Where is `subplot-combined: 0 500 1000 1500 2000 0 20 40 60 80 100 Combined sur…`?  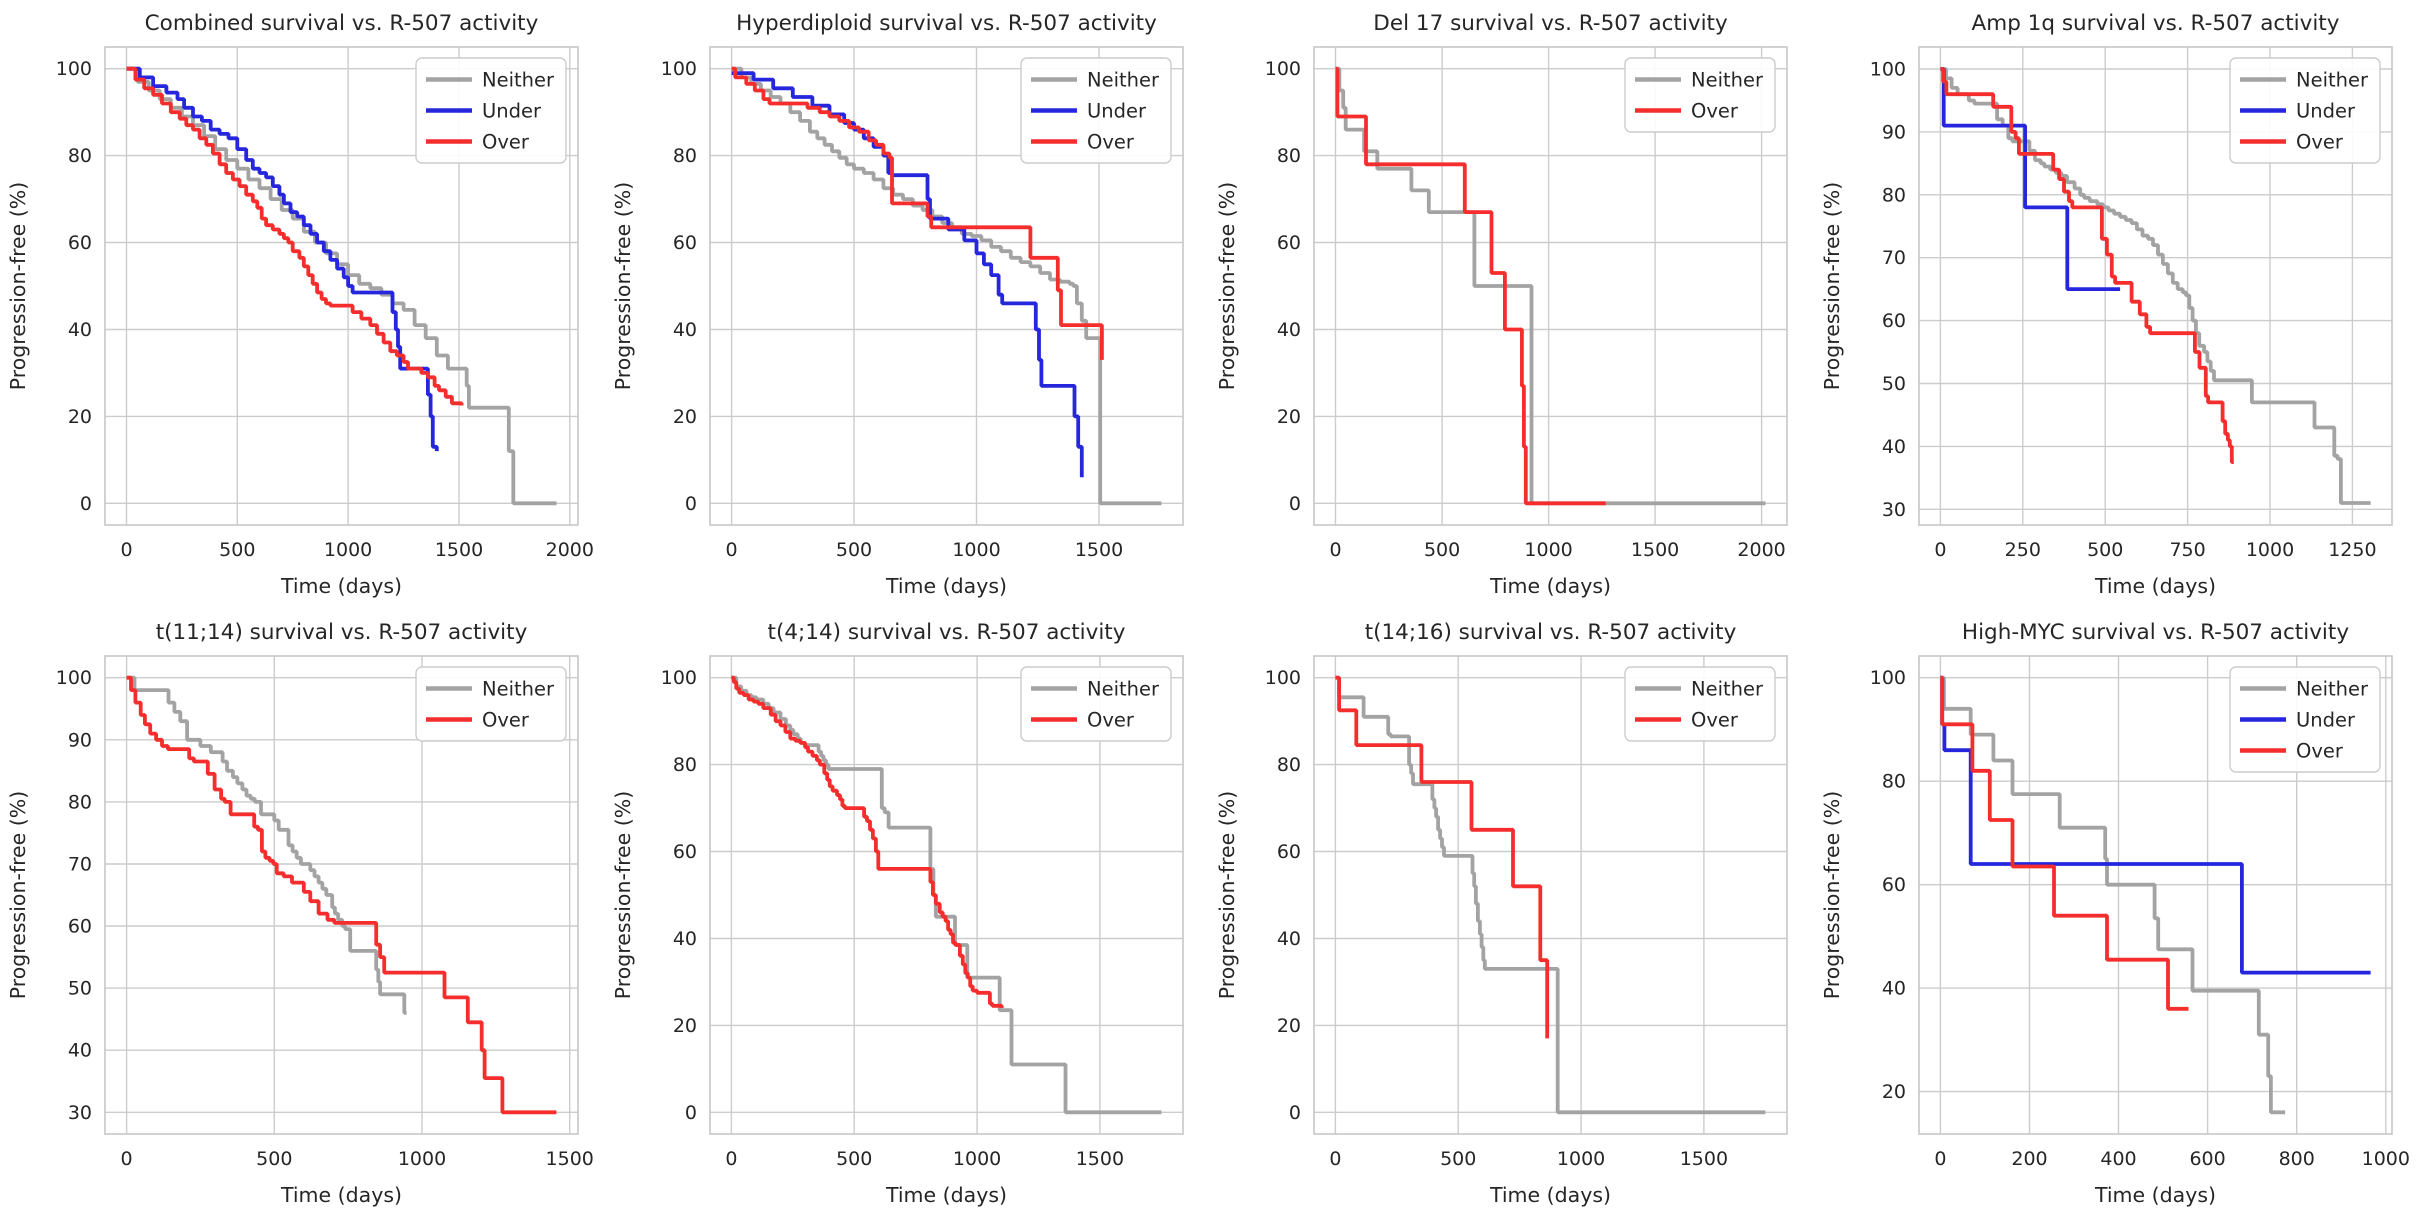
subplot-combined: 0 500 1000 1500 2000 0 20 40 60 80 100 Combined sur… is located at coordinates (302, 304).